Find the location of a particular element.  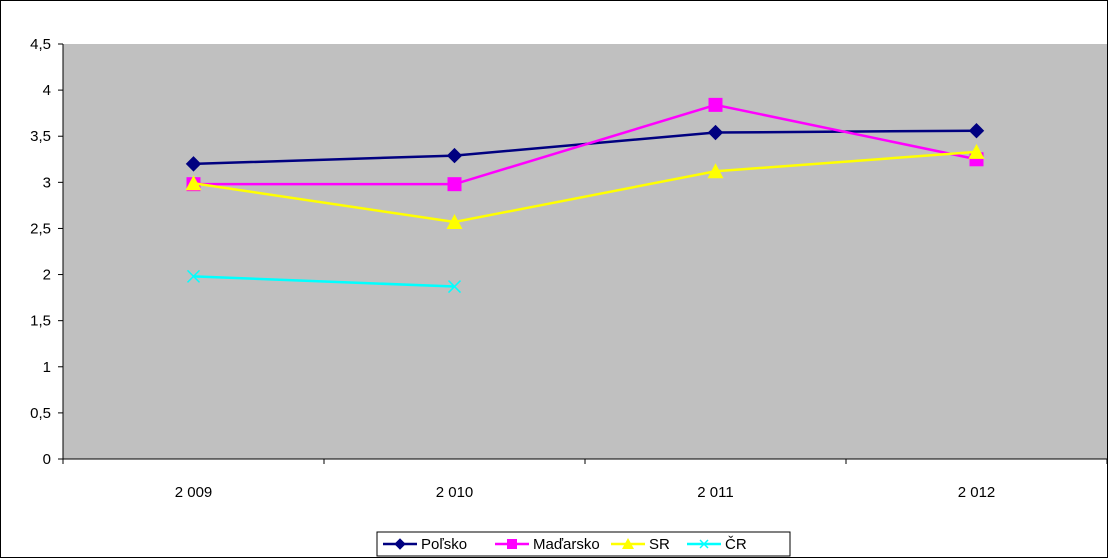

legend-item: SR is located at coordinates (640, 544).